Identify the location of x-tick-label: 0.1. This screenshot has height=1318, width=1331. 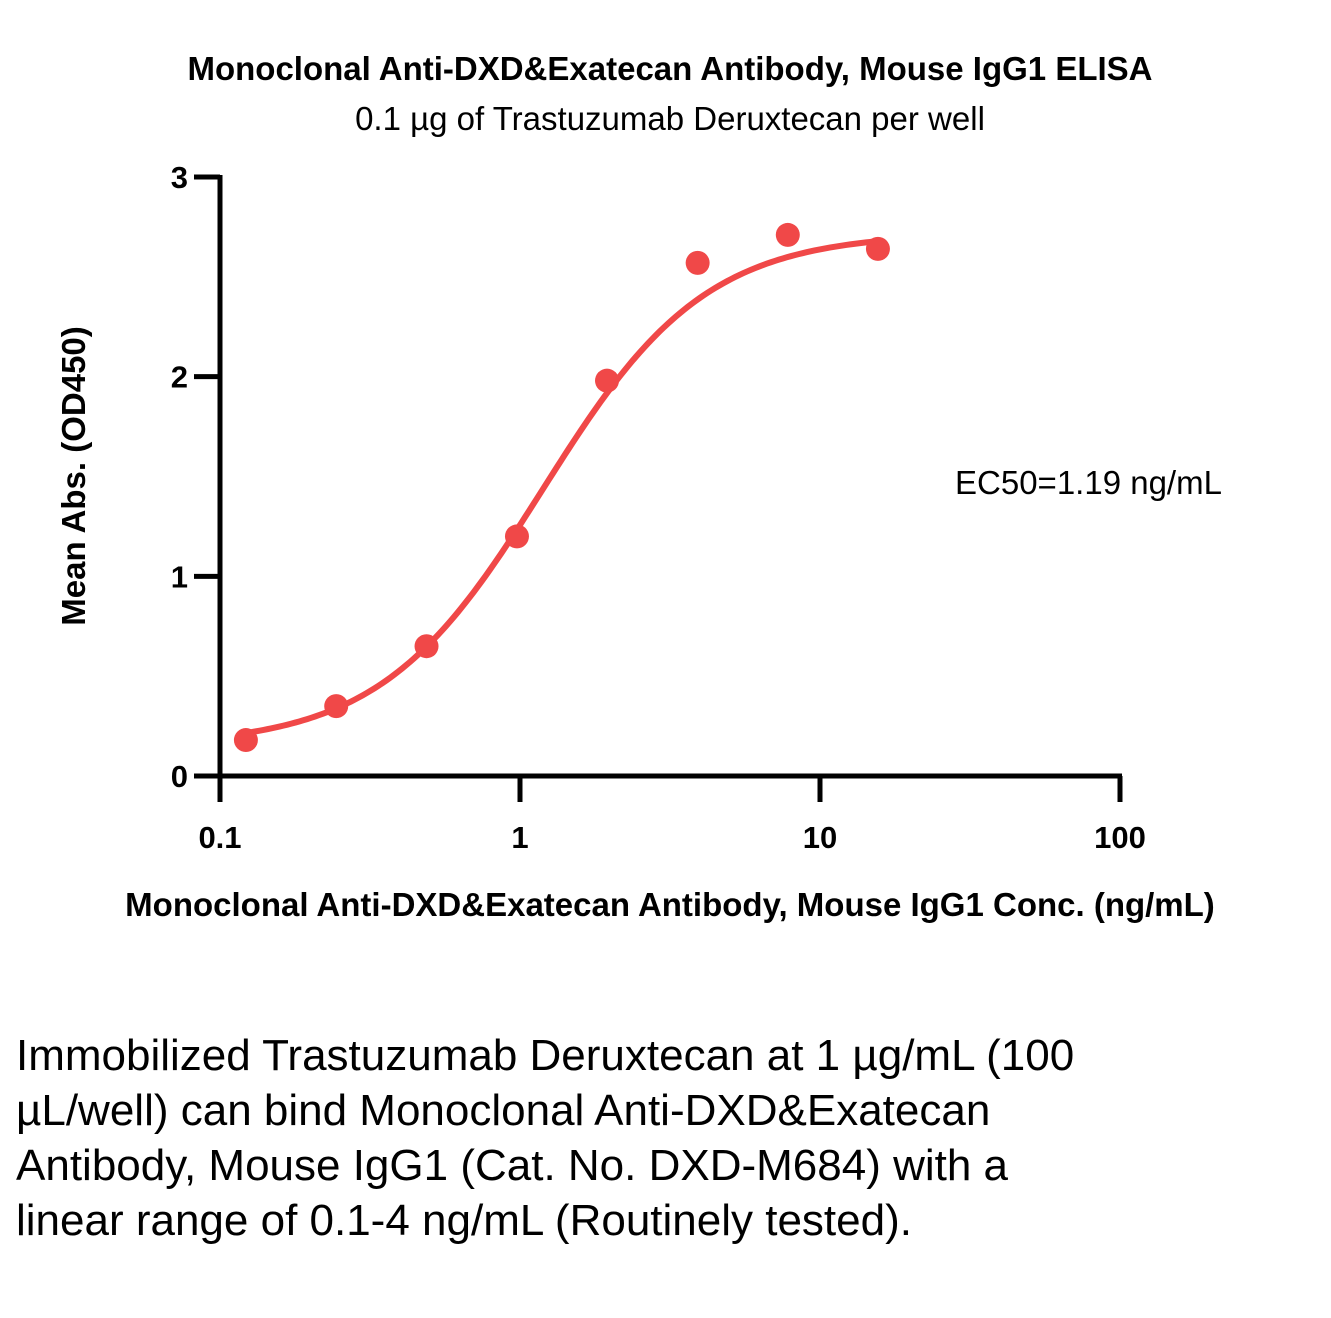
(219, 837).